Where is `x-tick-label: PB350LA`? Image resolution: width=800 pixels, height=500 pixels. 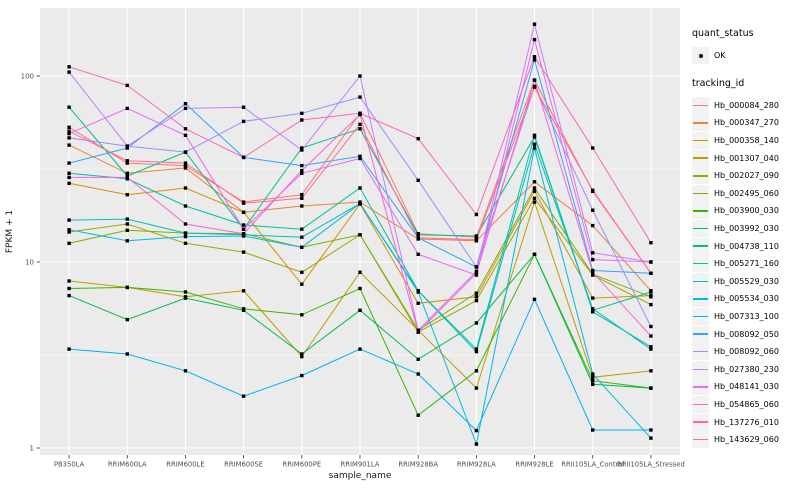 x-tick-label: PB350LA is located at coordinates (69, 465).